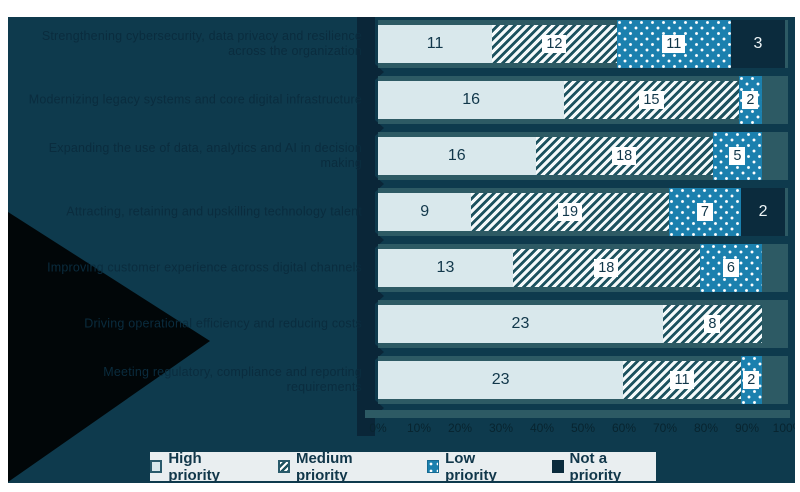 This screenshot has width=800, height=492. What do you see at coordinates (747, 428) in the screenshot?
I see `x-axis-tick-label: 90%` at bounding box center [747, 428].